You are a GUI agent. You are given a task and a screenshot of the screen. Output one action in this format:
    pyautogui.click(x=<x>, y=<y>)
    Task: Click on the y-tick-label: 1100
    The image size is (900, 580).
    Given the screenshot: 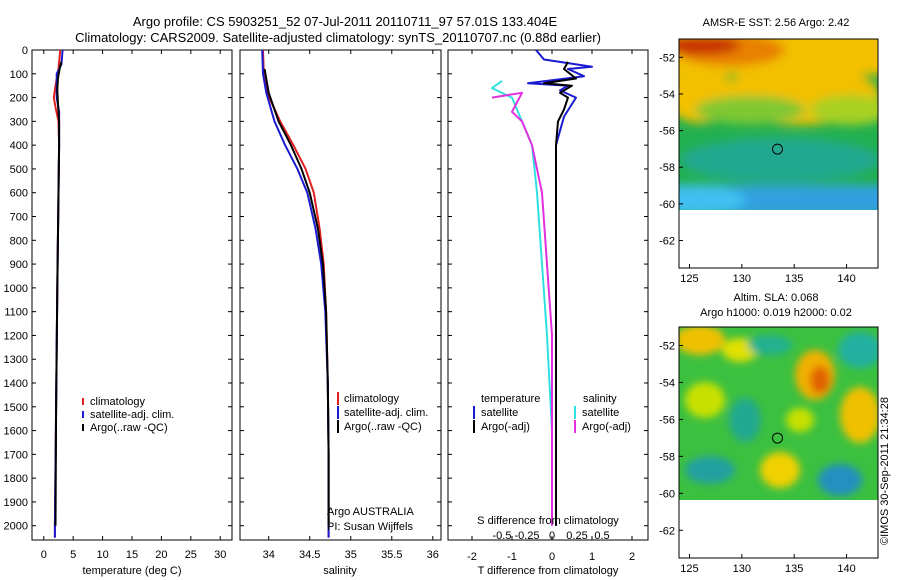 What is the action you would take?
    pyautogui.click(x=16, y=313)
    